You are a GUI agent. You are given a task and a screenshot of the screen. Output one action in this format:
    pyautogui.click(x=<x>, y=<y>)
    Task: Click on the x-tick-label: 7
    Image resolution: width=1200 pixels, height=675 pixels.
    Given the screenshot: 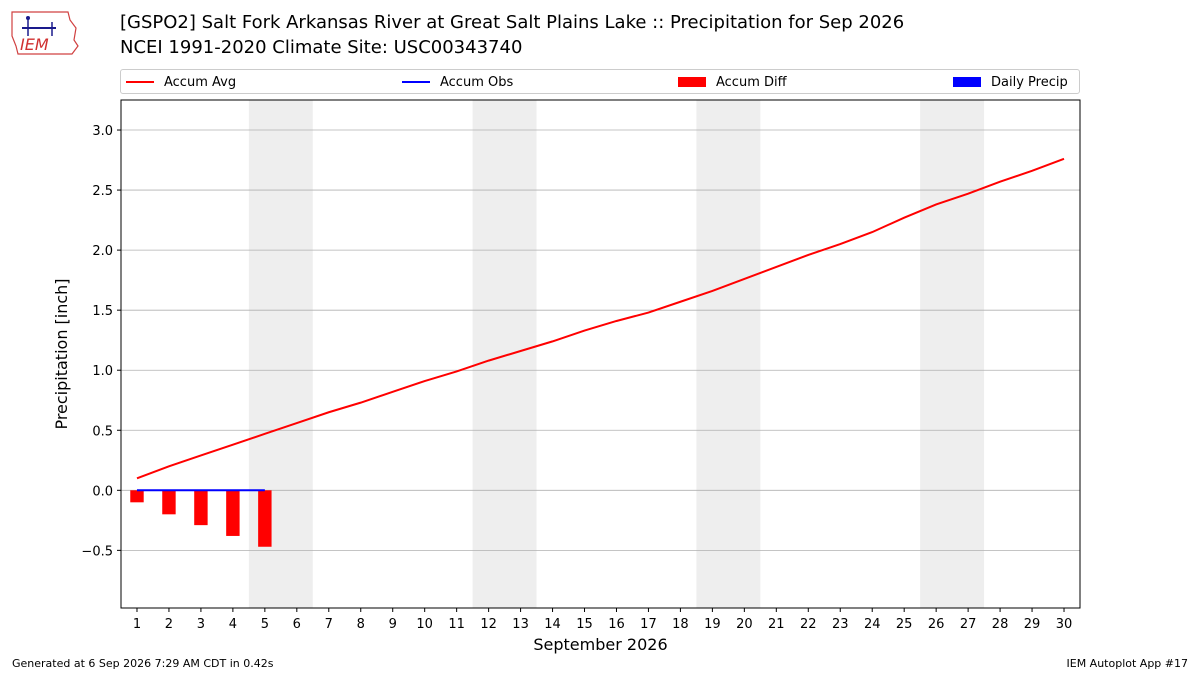 What is the action you would take?
    pyautogui.click(x=329, y=624)
    